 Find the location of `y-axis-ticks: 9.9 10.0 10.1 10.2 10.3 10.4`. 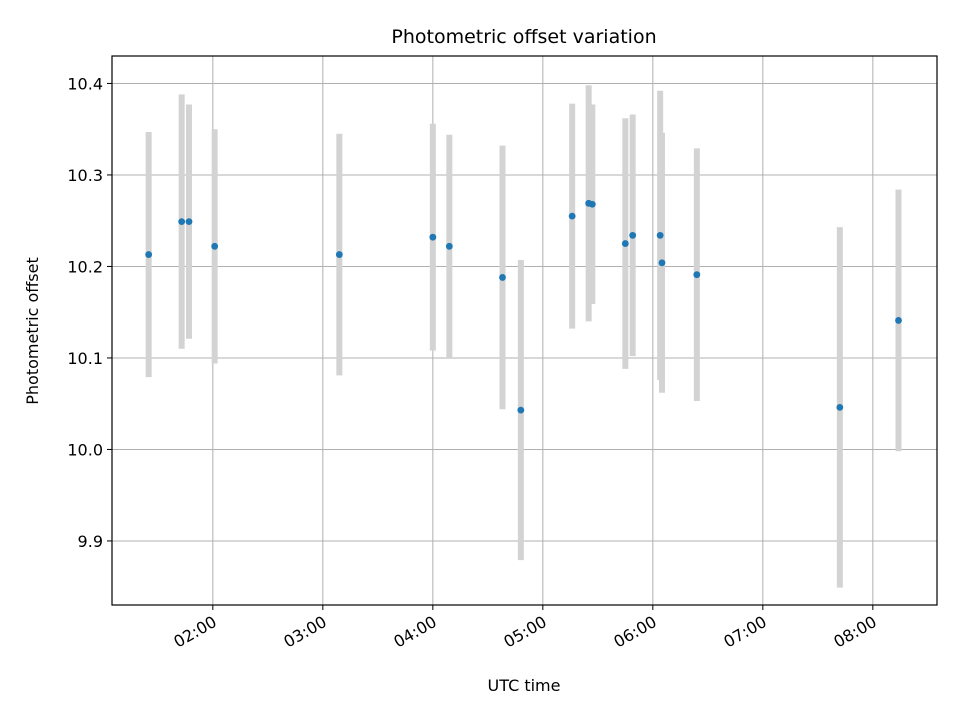

y-axis-ticks: 9.9 10.0 10.1 10.2 10.3 10.4 is located at coordinates (89, 312).